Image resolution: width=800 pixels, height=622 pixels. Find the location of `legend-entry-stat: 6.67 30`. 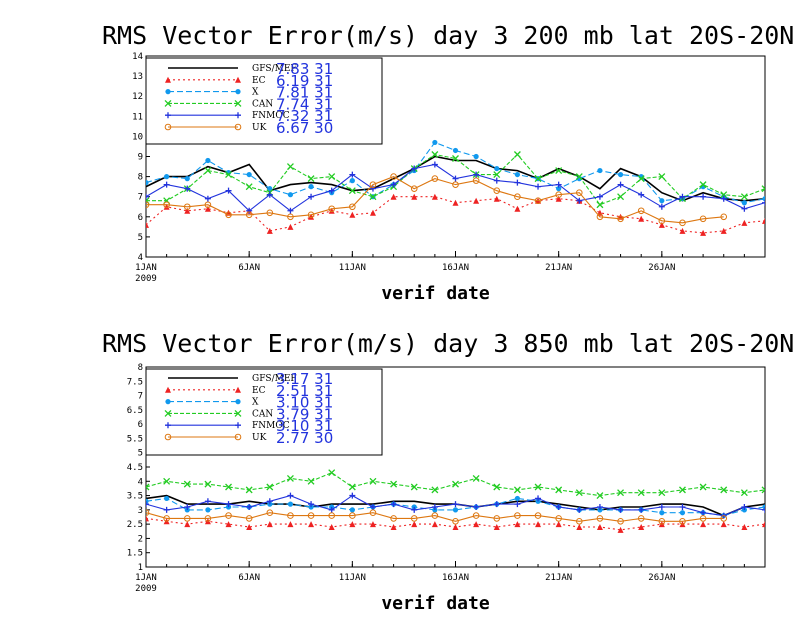

legend-entry-stat: 6.67 30 is located at coordinates (304, 128).